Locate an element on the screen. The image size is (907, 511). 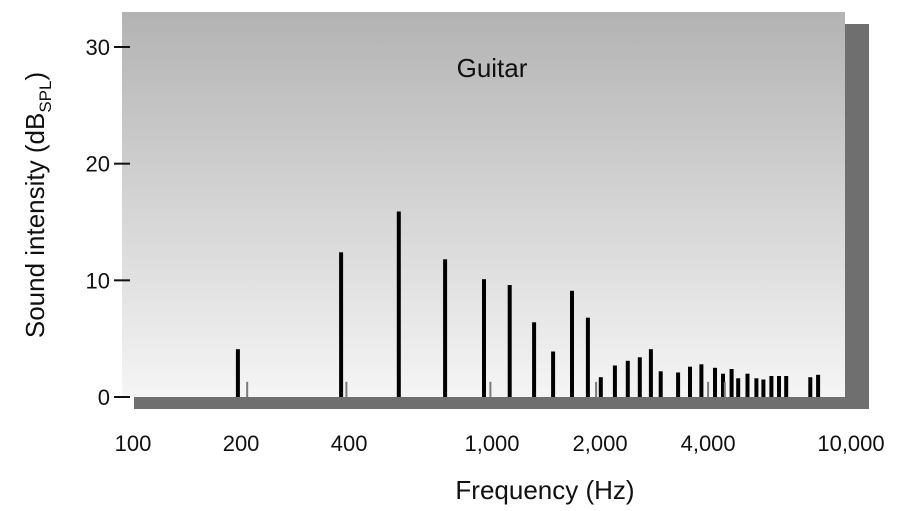
x-tick-label: 10,000 is located at coordinates (850, 443).